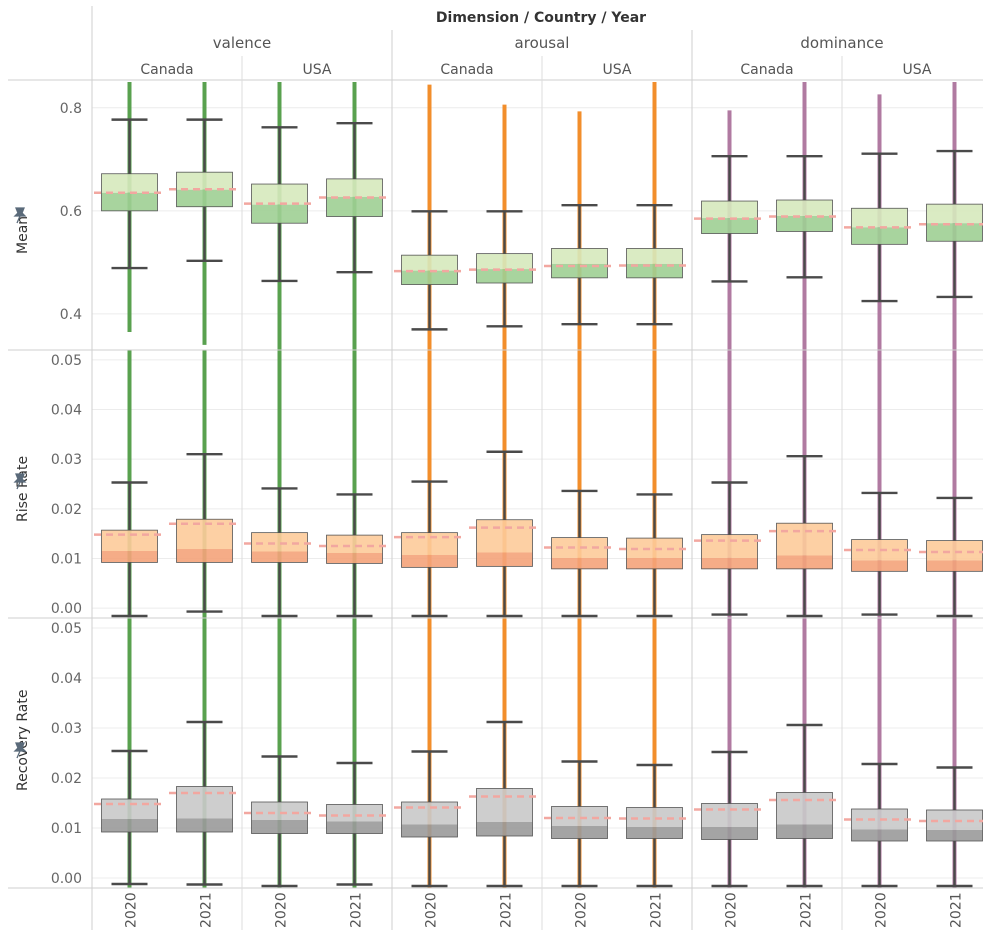  I want to click on header-title: Dimension / Country / Year, so click(541, 18).